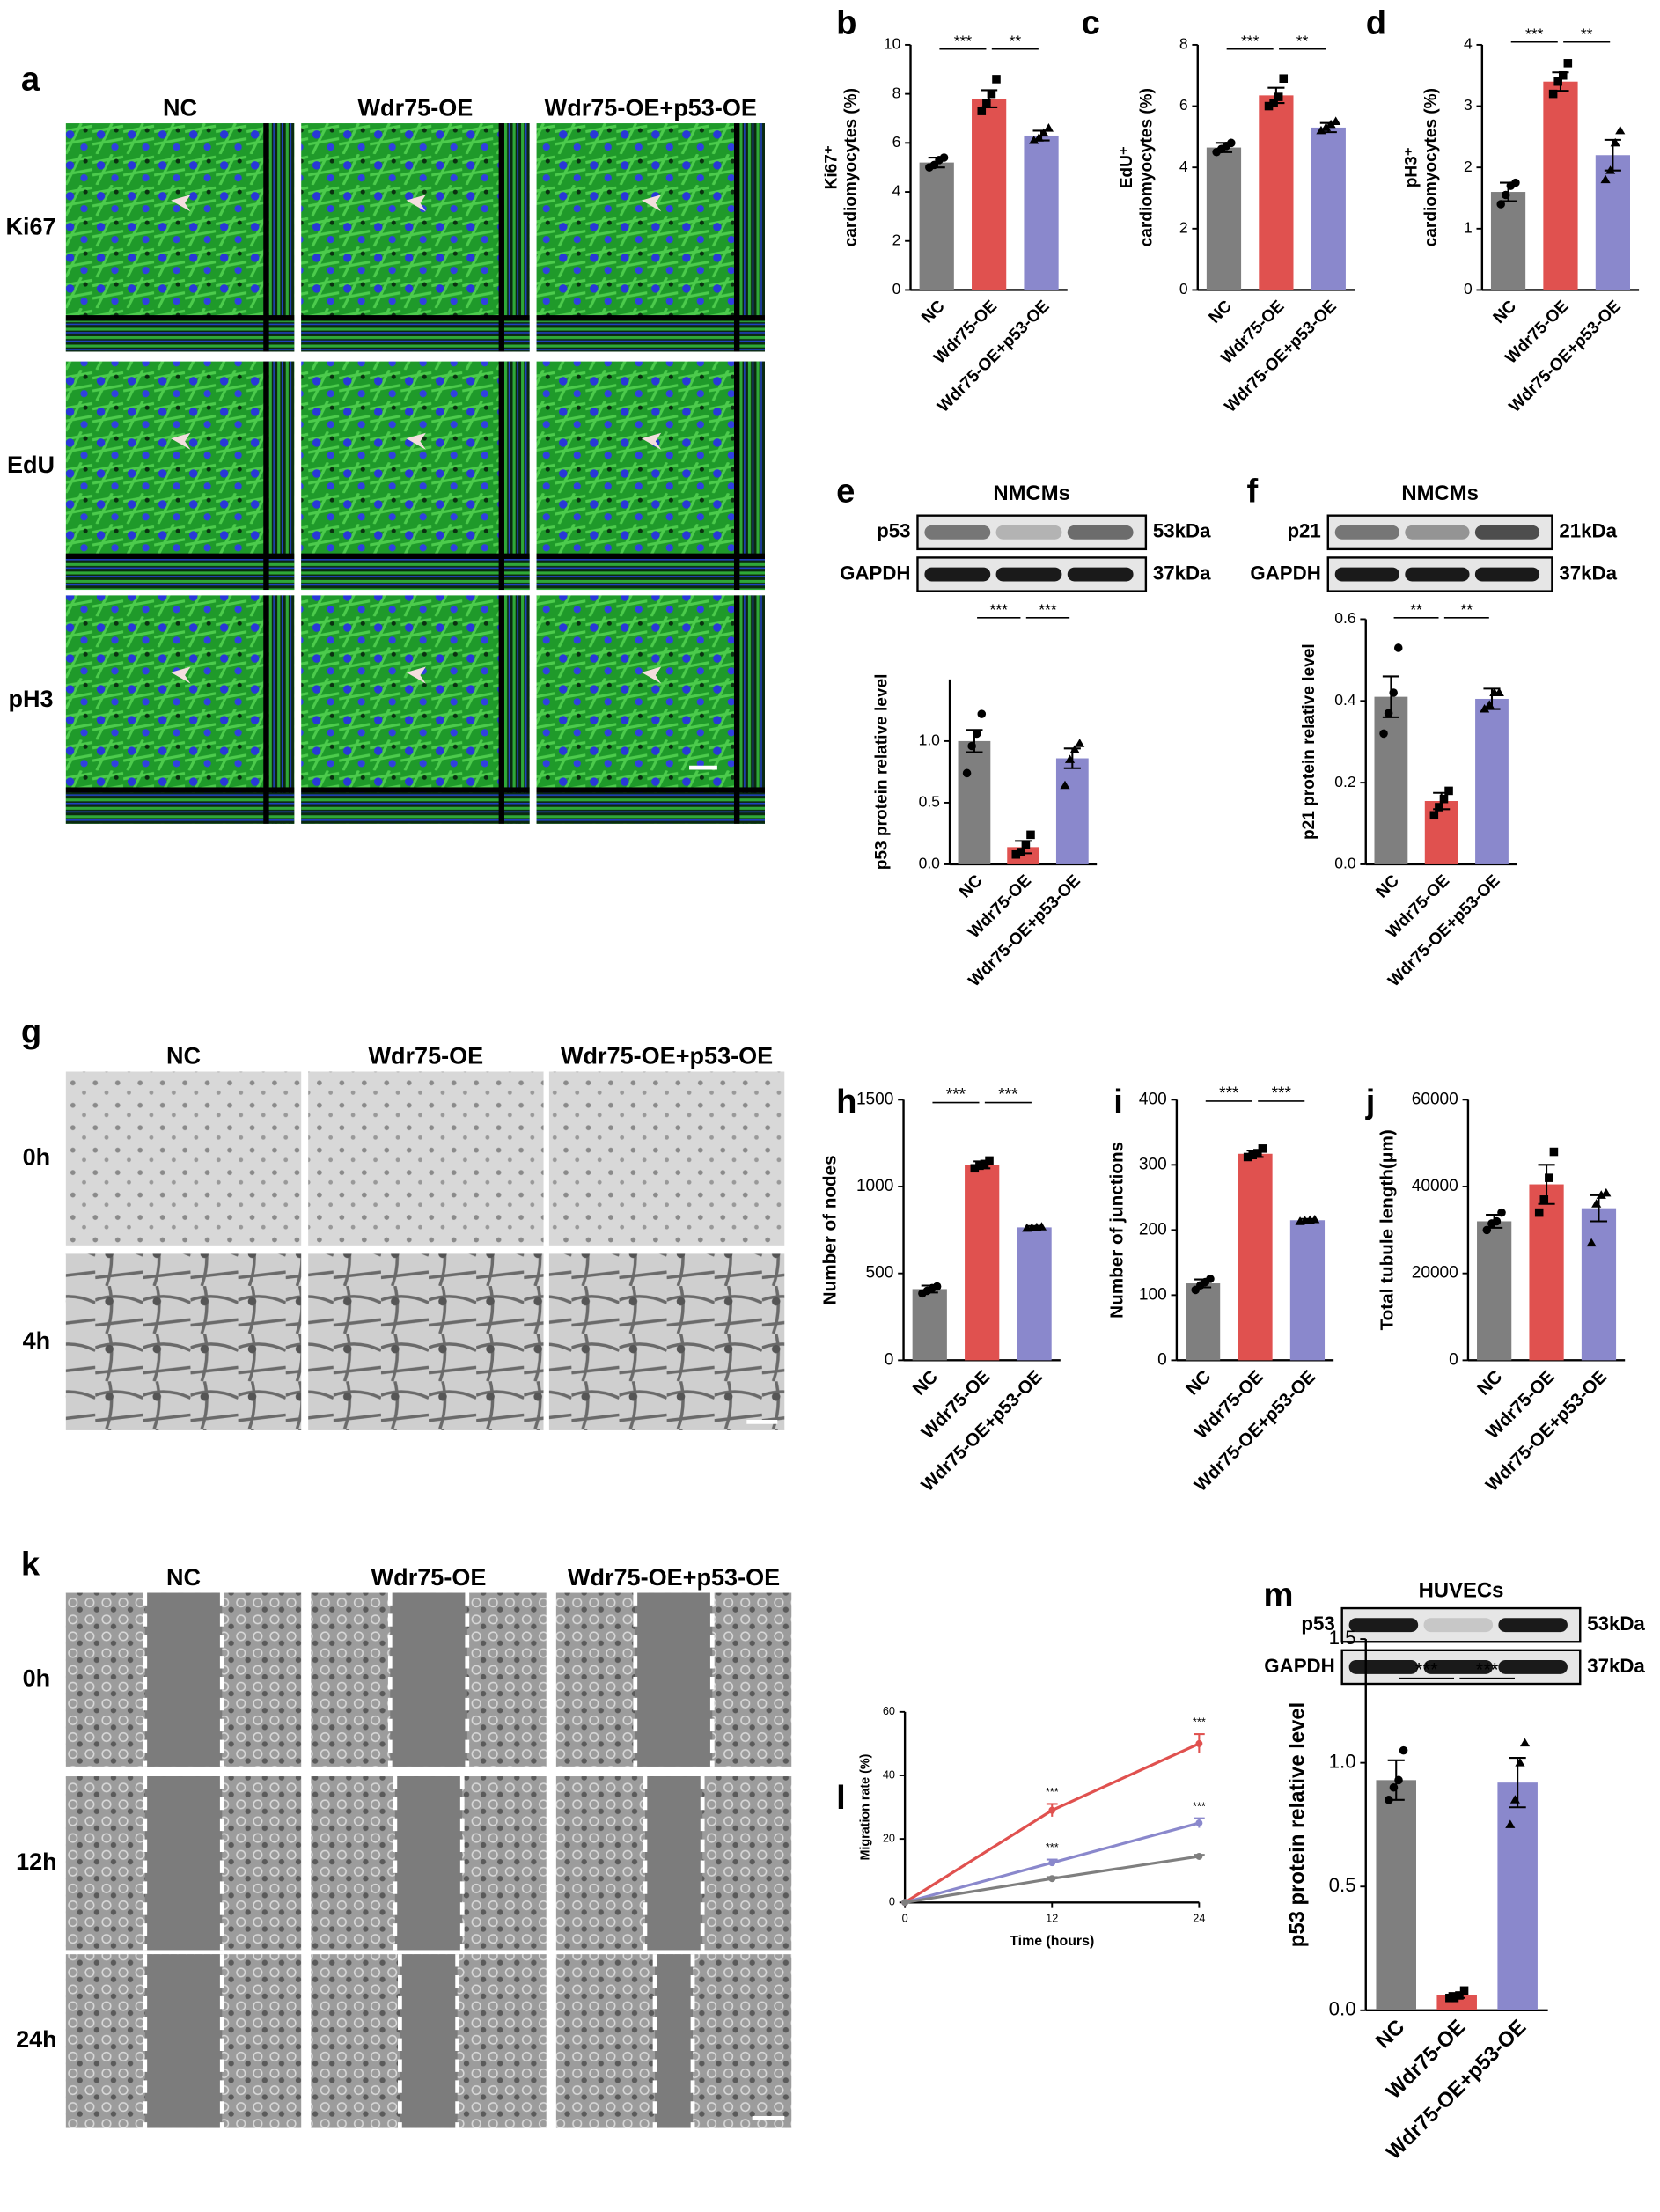 The width and height of the screenshot is (1660, 2212). I want to click on y-tick-label: 4, so click(1183, 166).